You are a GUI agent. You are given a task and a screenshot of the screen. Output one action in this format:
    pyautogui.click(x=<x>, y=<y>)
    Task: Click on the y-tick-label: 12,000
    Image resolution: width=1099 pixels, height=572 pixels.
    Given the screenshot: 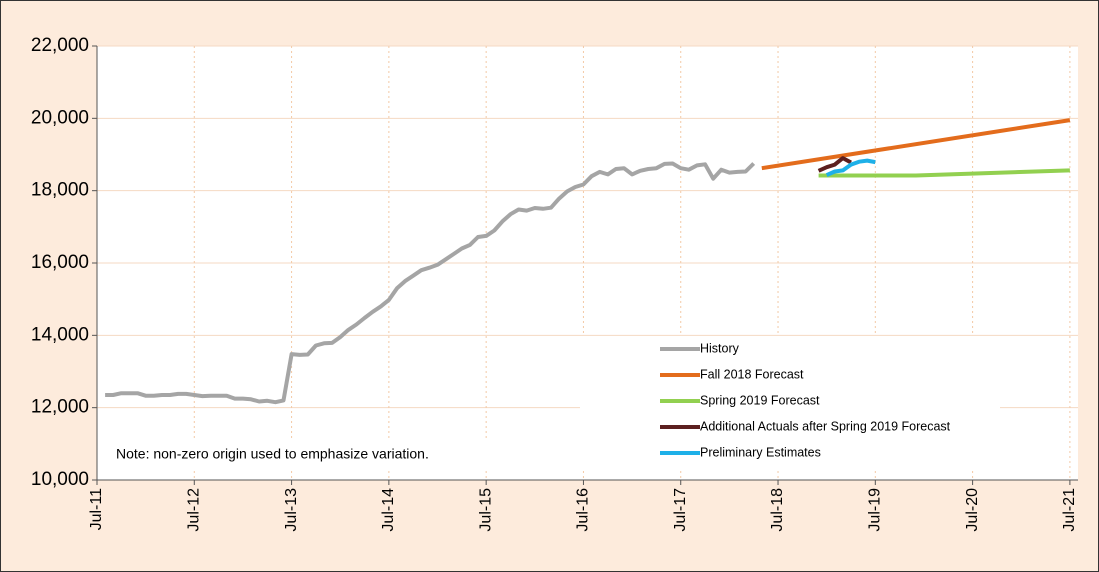 What is the action you would take?
    pyautogui.click(x=60, y=407)
    